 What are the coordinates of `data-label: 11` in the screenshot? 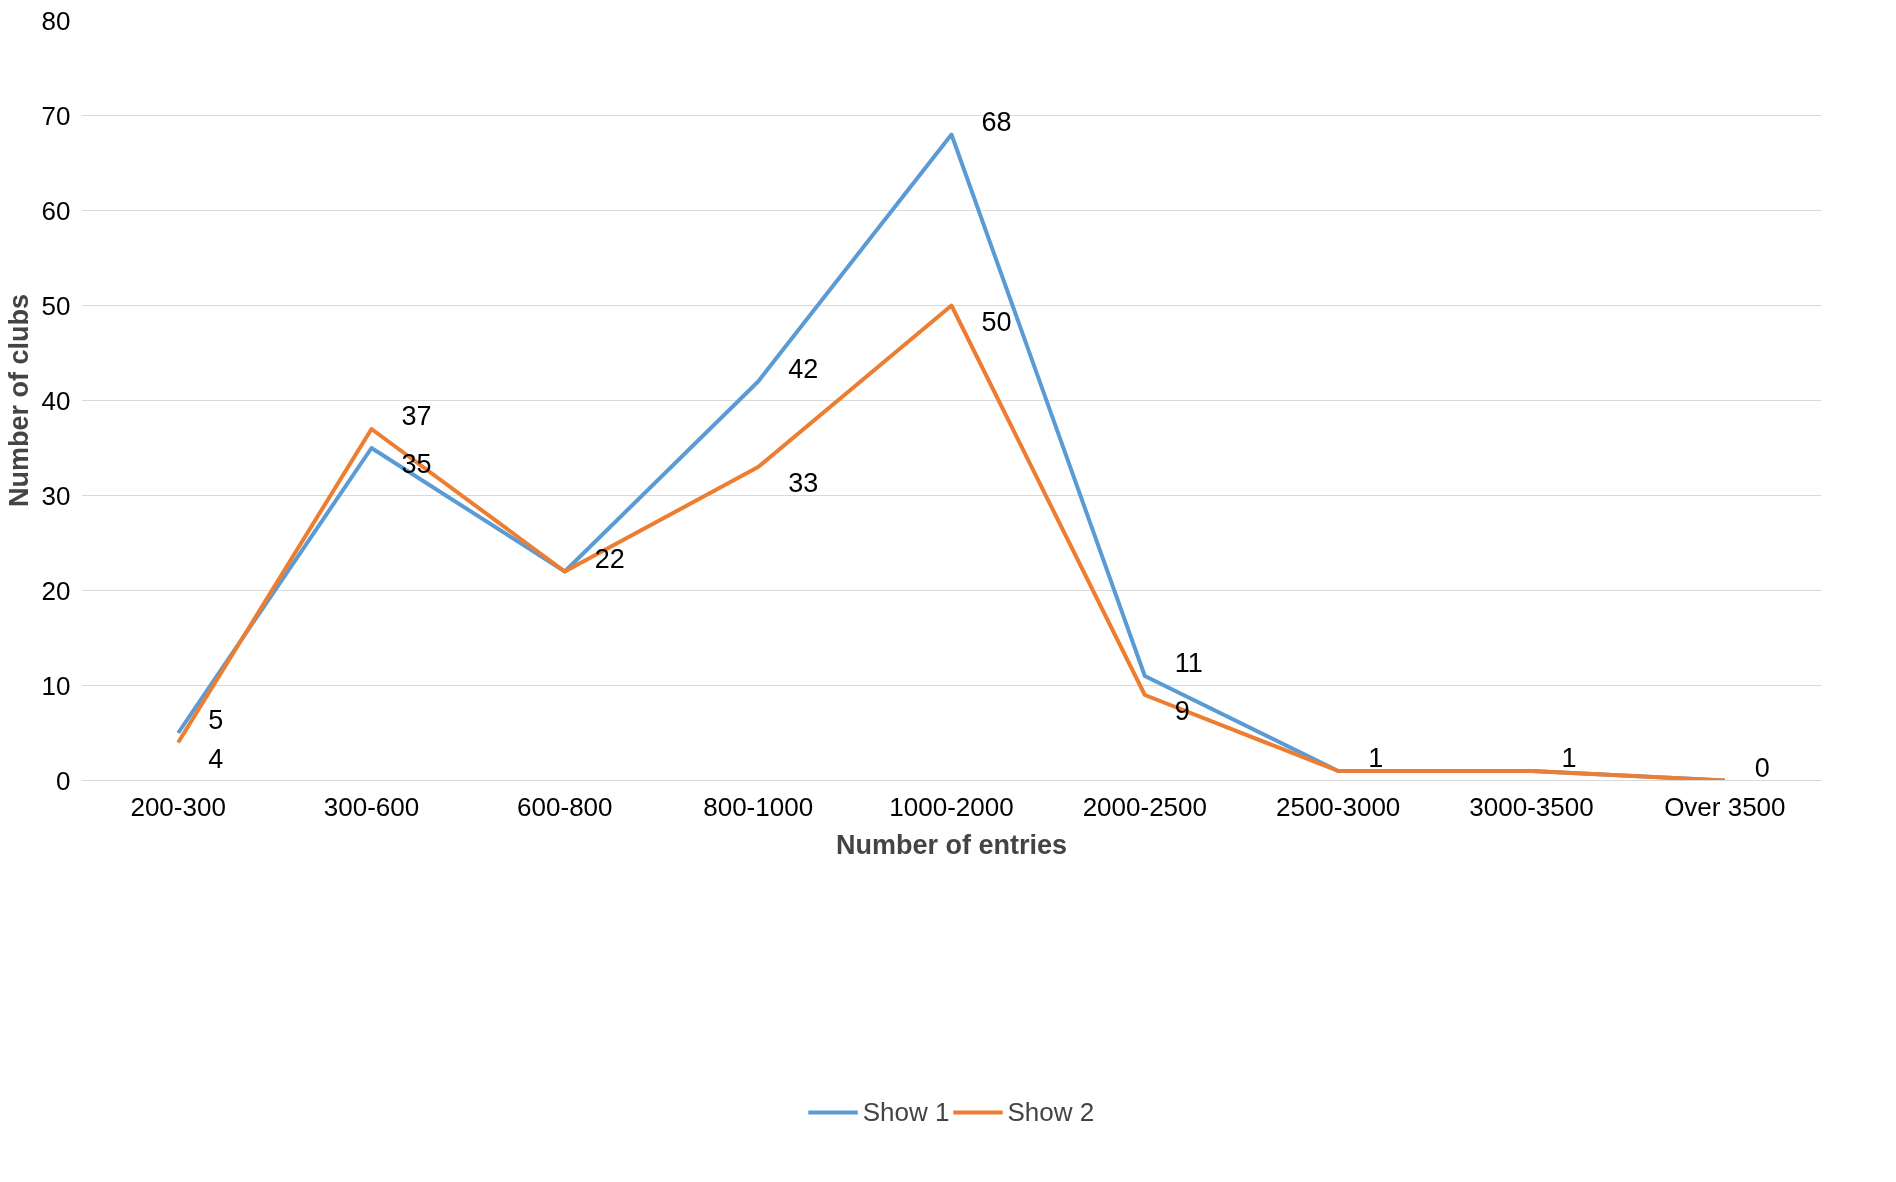 It's located at (1188, 663).